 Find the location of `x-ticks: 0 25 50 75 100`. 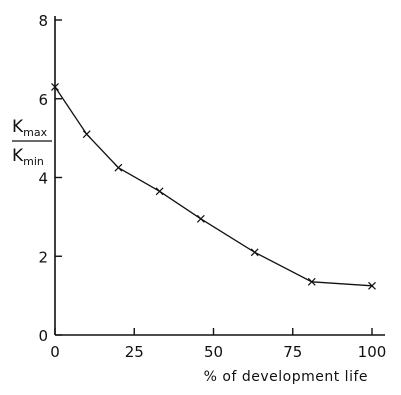

x-ticks: 0 25 50 75 100 is located at coordinates (218, 344).